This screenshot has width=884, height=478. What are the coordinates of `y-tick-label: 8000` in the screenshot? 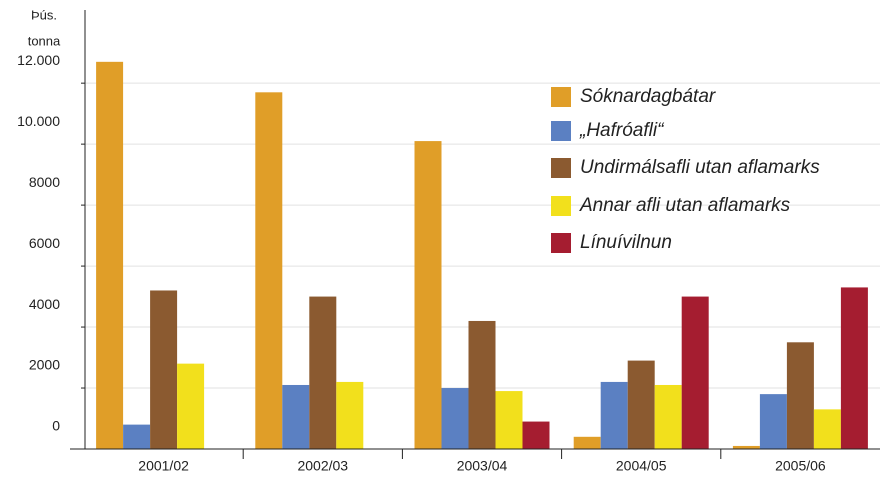 It's located at (44, 182).